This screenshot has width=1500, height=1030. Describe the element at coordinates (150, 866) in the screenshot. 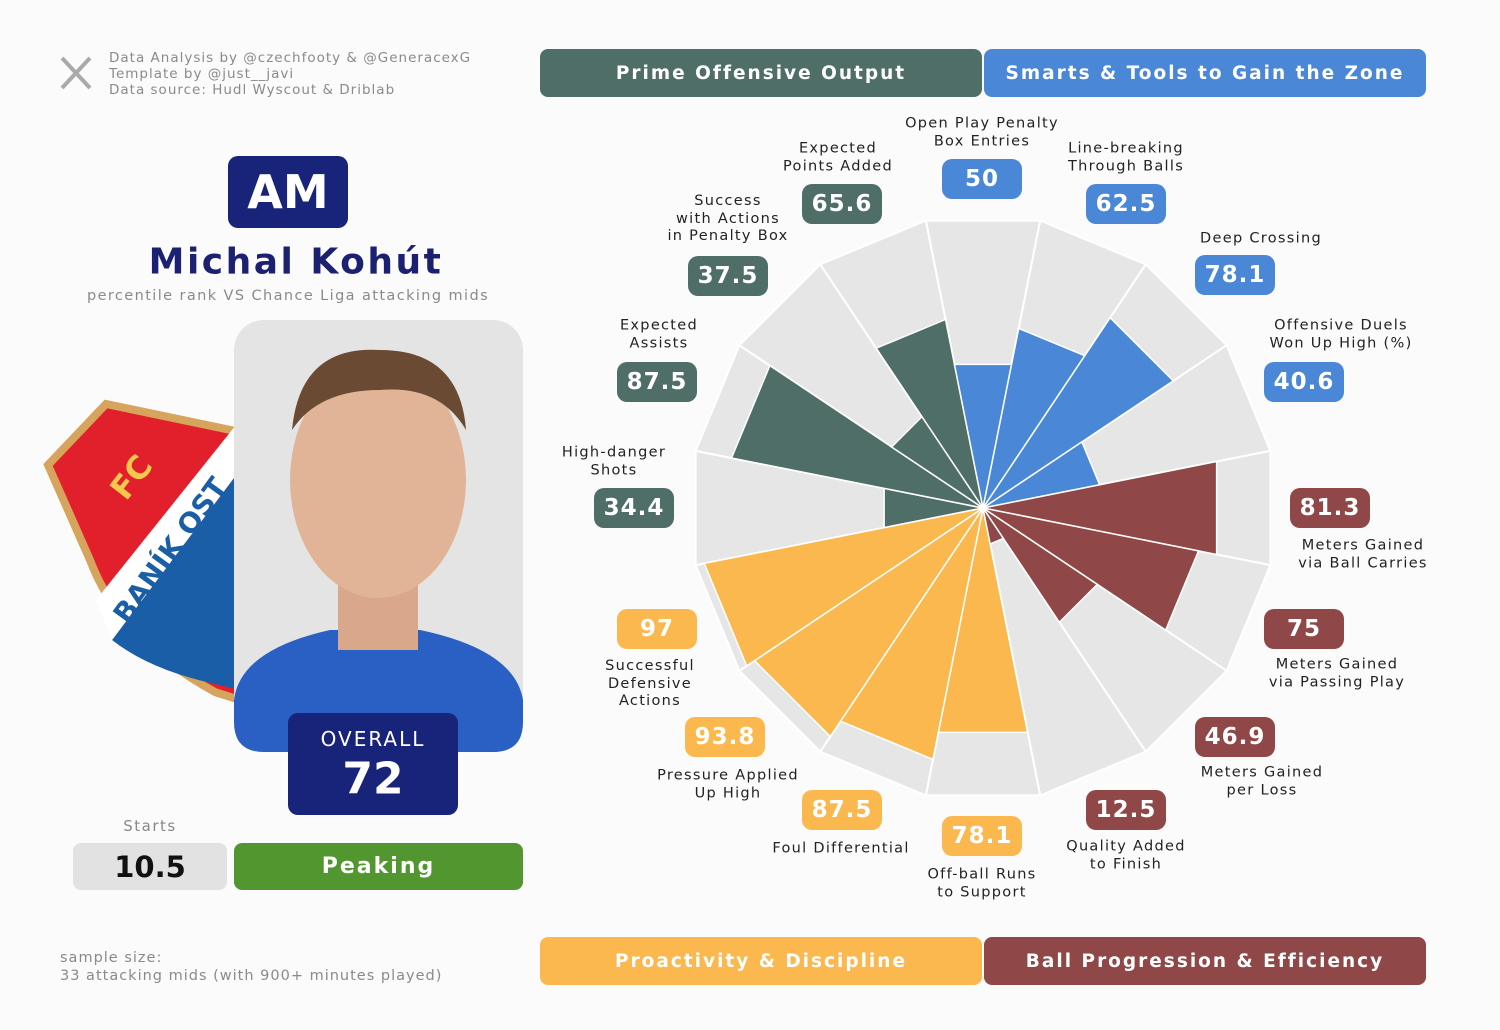

I see `starts-value: 10.5` at that location.